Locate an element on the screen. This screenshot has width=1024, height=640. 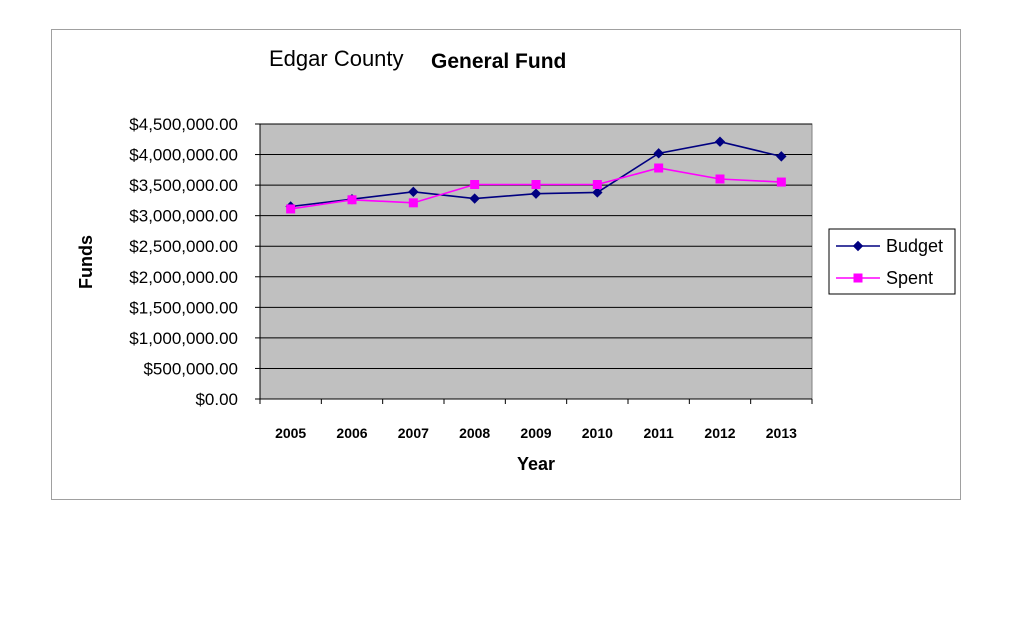
x-tick-label: 2012 is located at coordinates (719, 433).